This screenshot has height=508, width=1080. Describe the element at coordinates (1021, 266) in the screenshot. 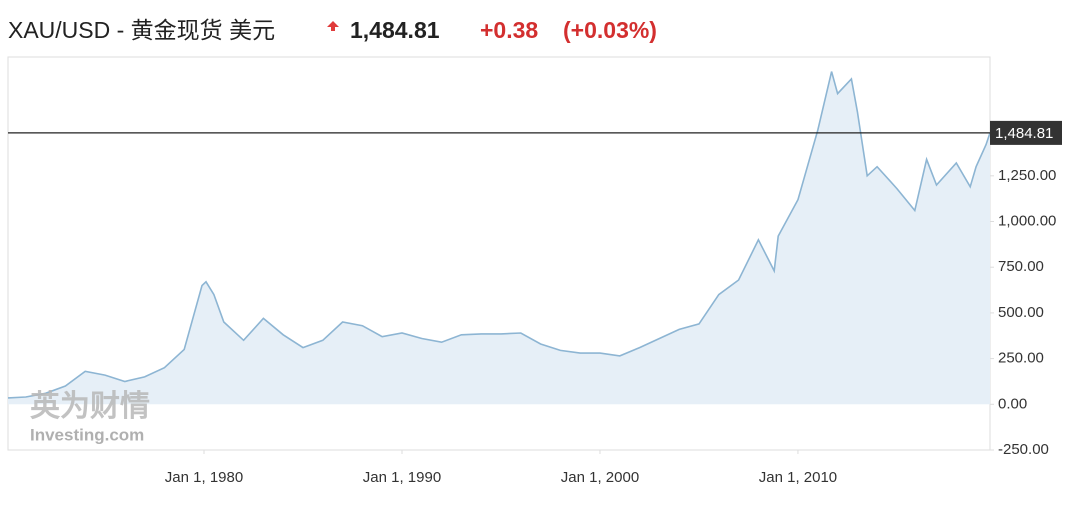

I see `y-tick-label: 750.00` at that location.